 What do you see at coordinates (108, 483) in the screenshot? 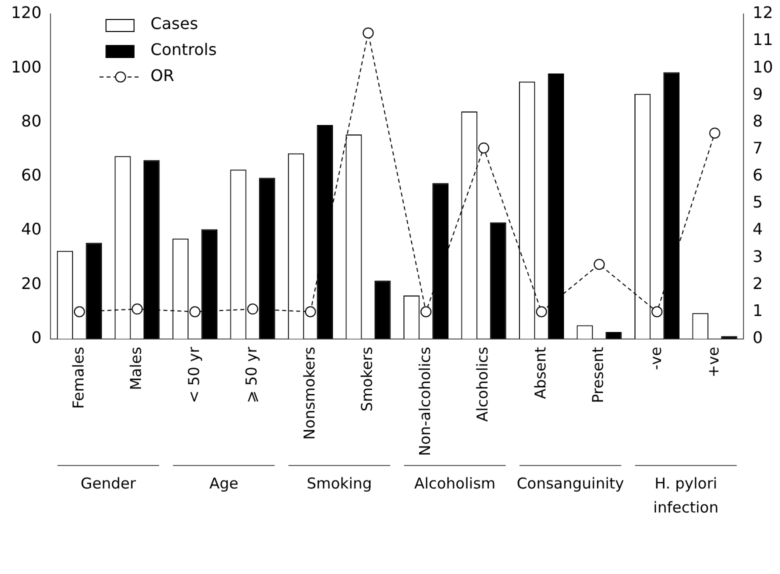
I see `text: Gender` at bounding box center [108, 483].